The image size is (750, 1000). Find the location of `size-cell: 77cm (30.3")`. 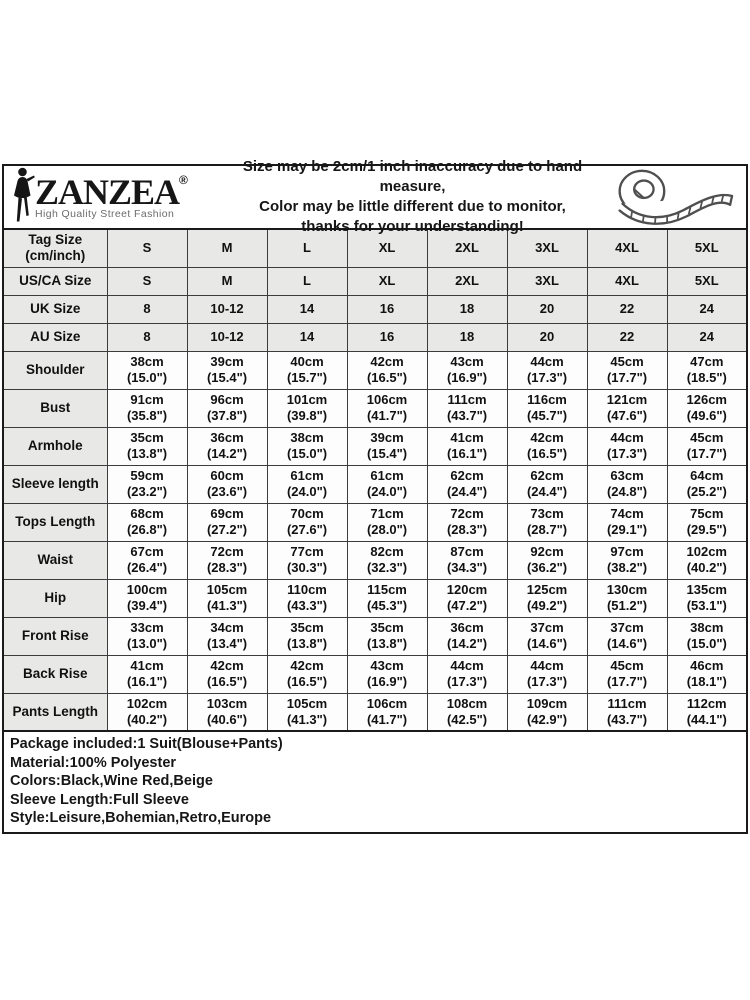

size-cell: 77cm (30.3") is located at coordinates (307, 560).